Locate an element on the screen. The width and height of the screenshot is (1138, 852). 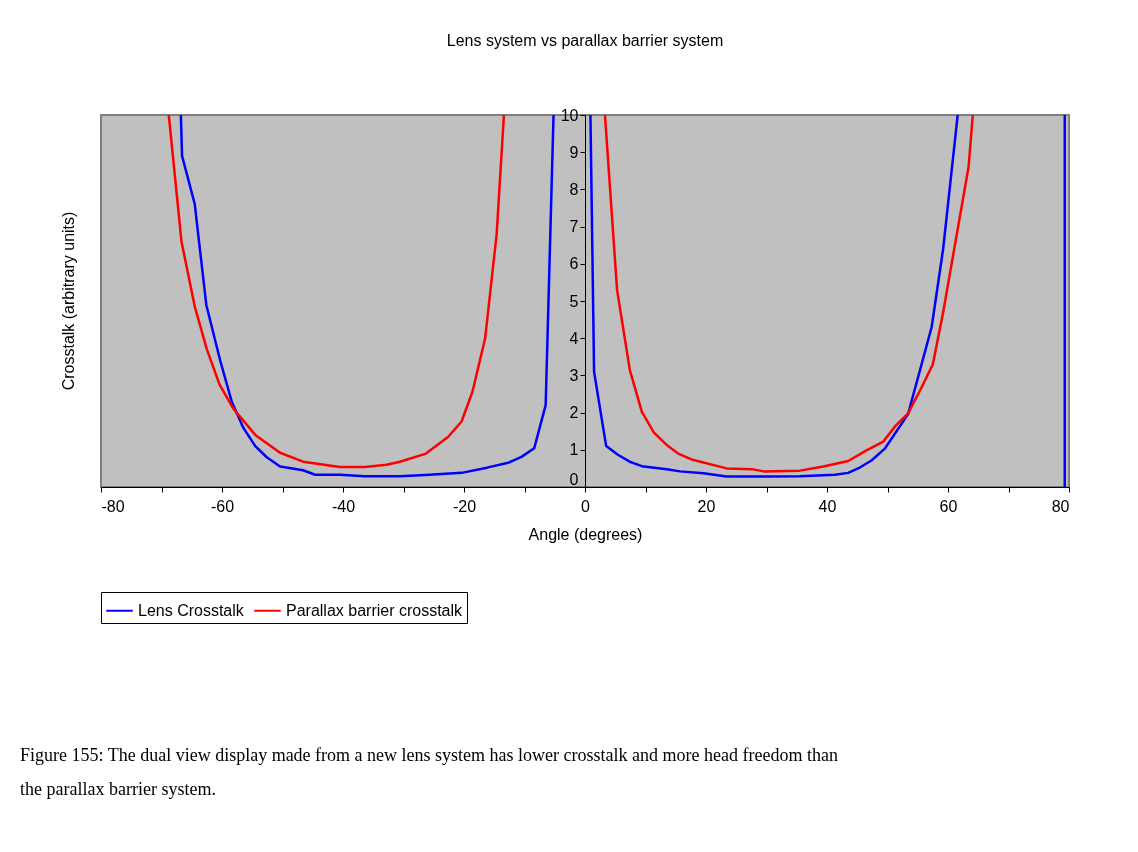
y-tick-label: 10 is located at coordinates (569, 115).